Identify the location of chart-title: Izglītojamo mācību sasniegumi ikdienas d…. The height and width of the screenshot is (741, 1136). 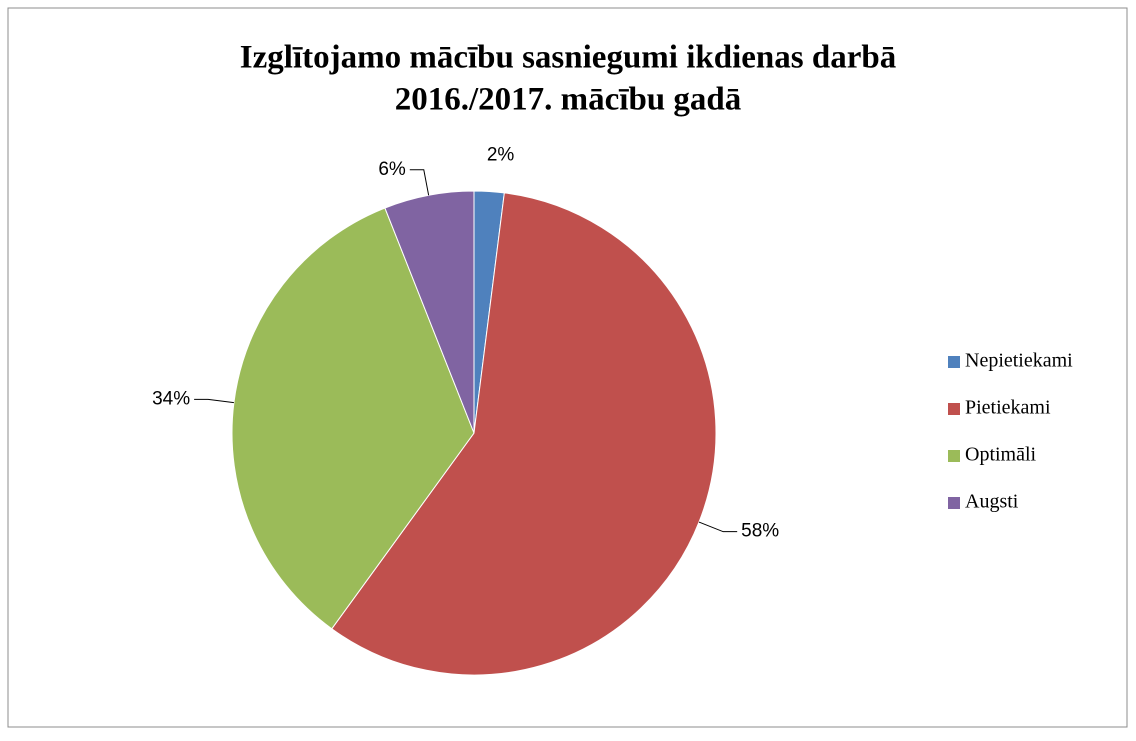
(568, 58).